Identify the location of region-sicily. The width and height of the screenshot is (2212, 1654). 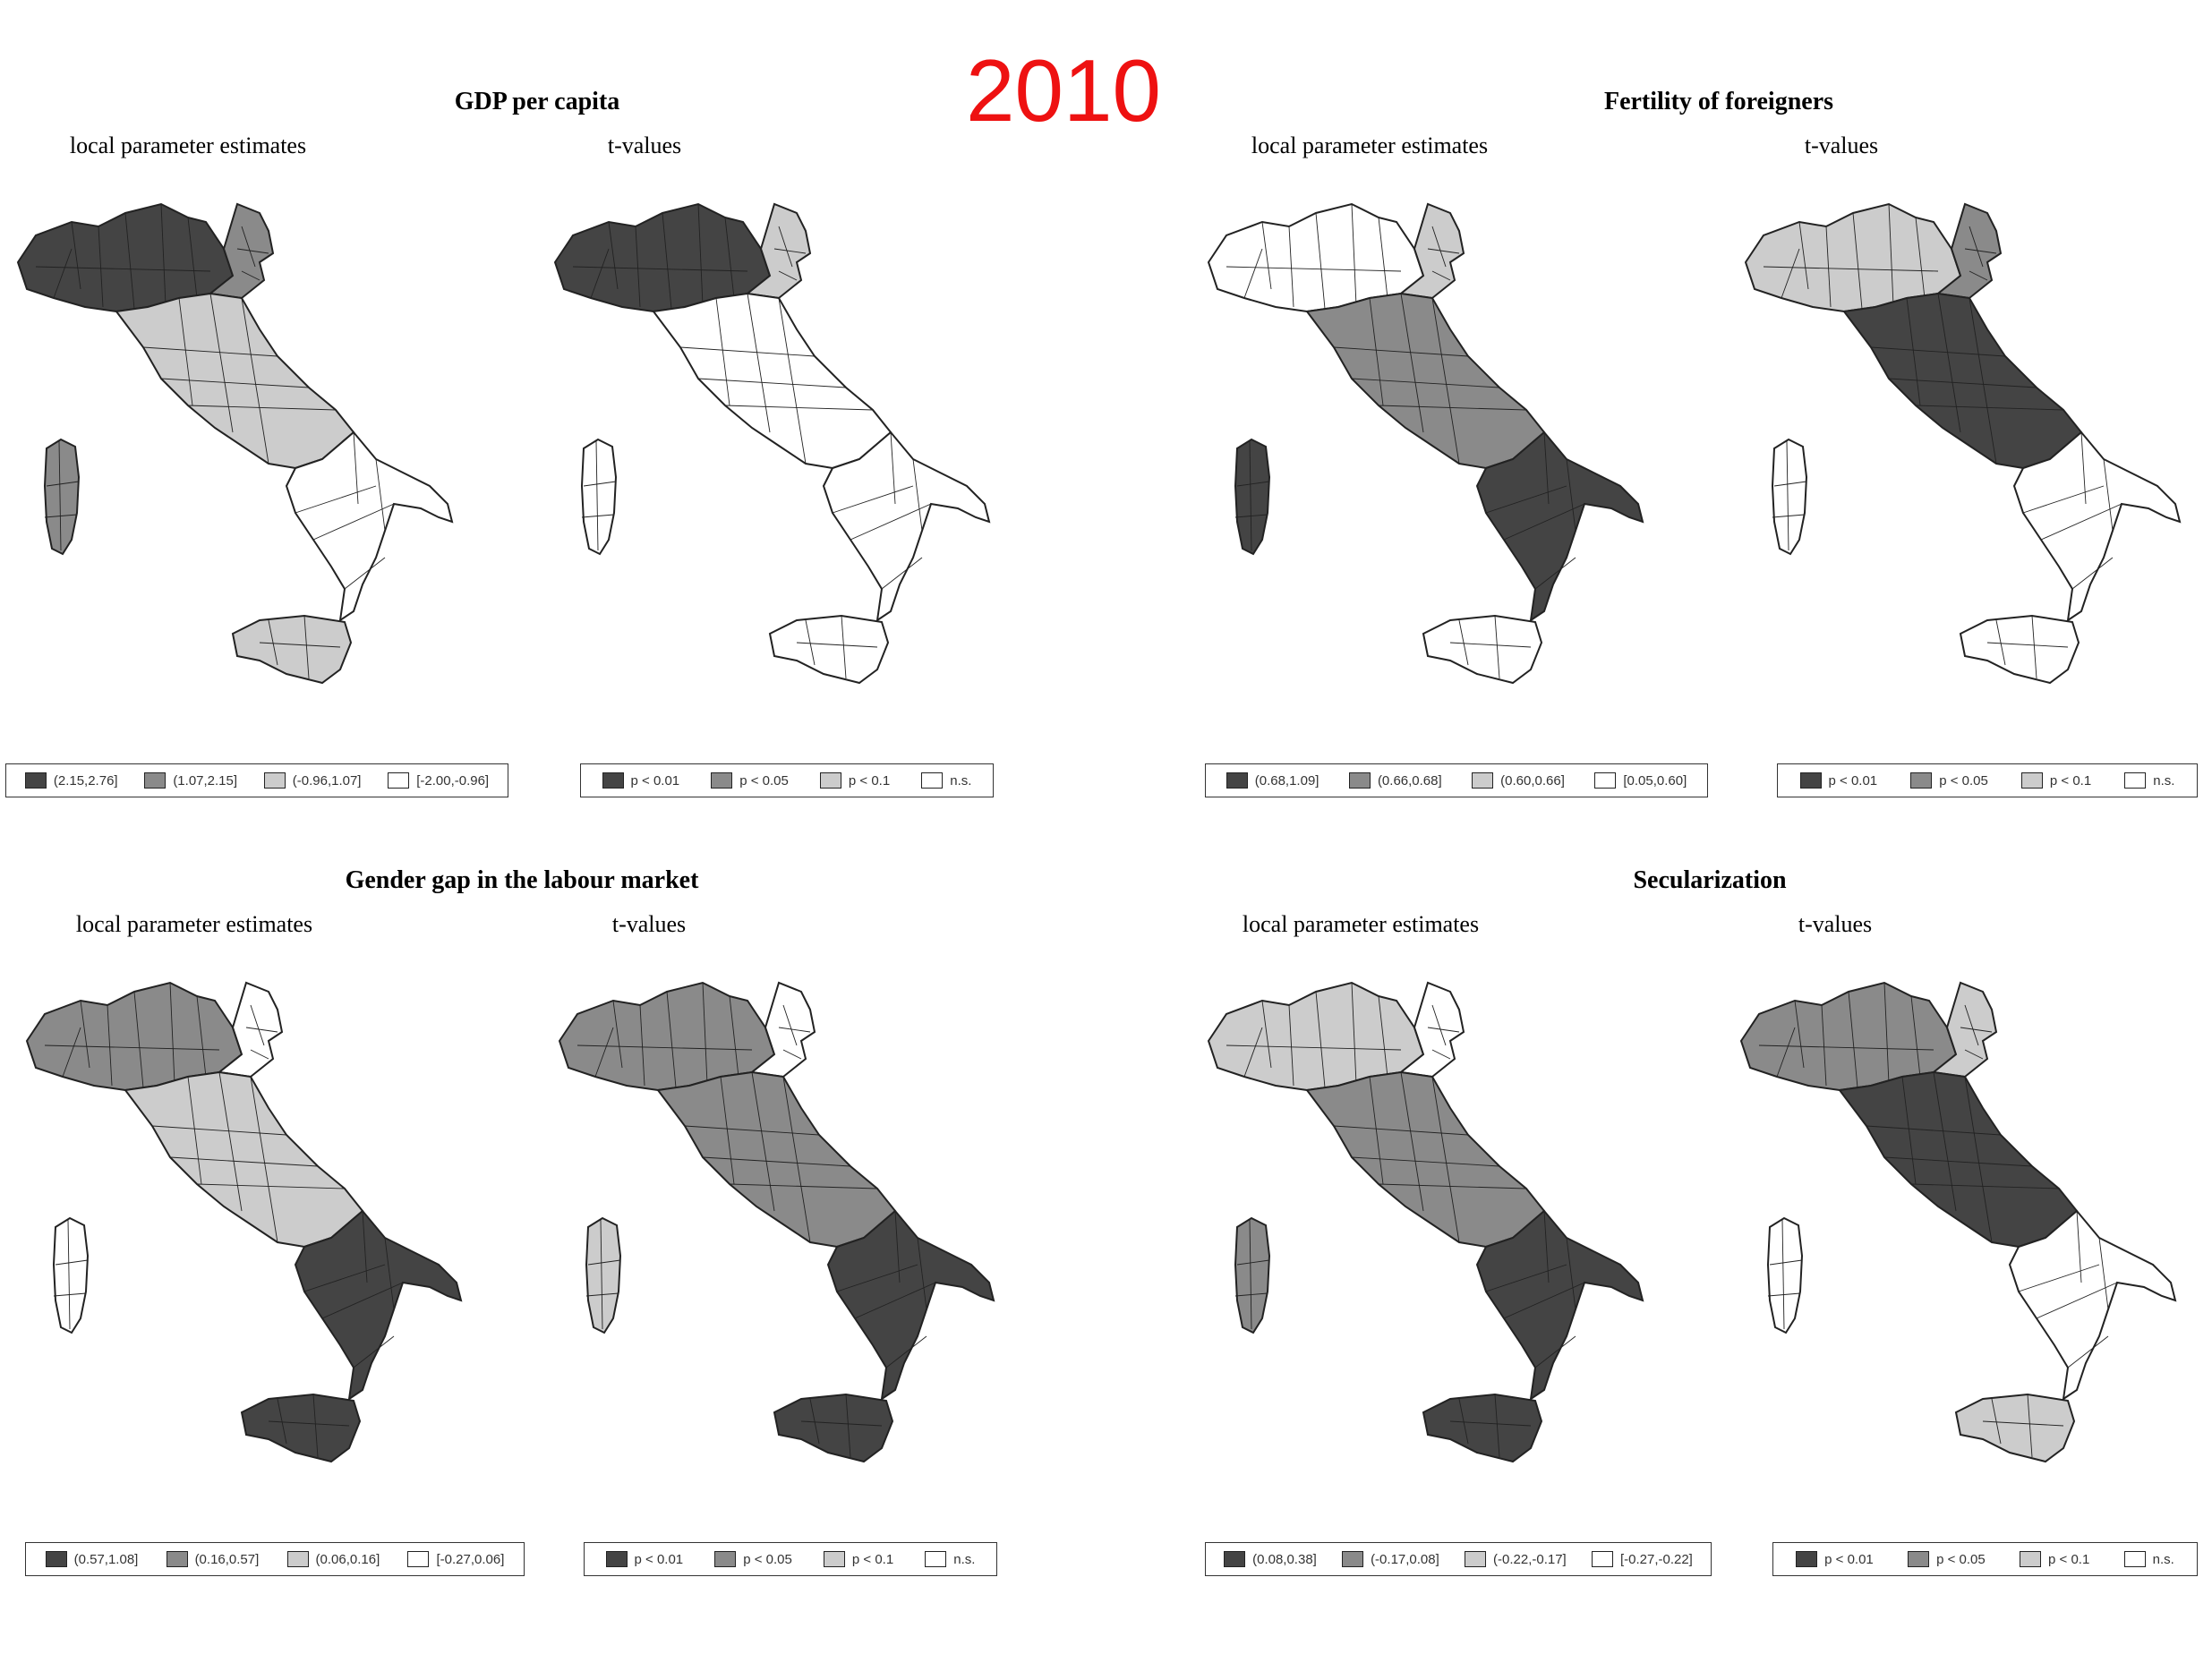
(2015, 1428).